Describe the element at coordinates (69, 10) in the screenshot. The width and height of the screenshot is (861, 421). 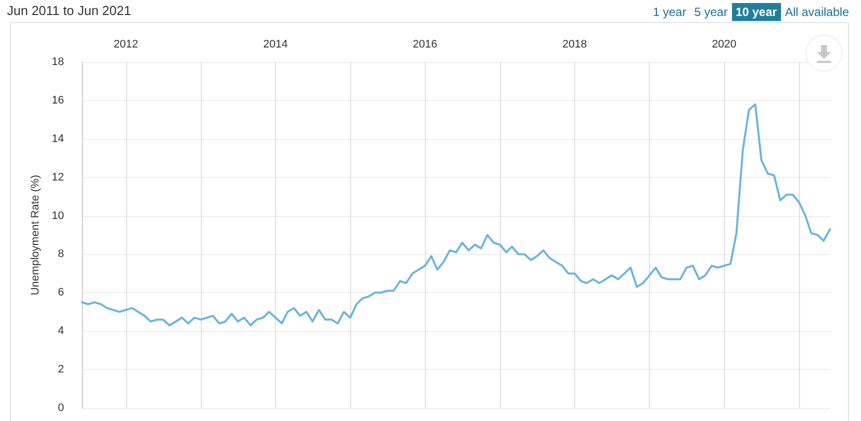
I see `chart-title: Jun 2011 to Jun 2021` at that location.